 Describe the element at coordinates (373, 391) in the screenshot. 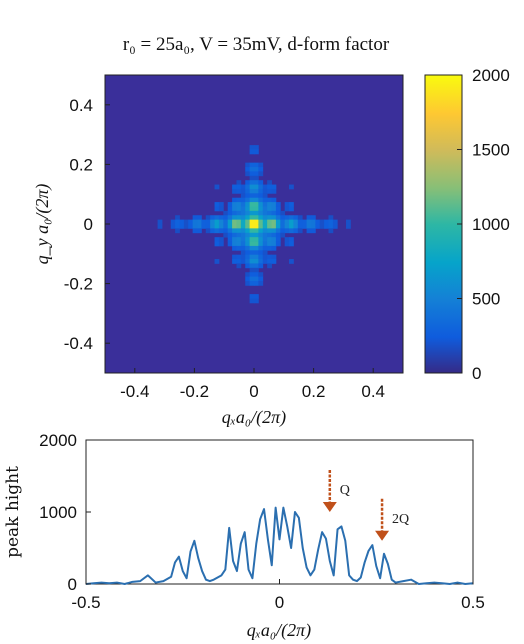

I see `heatmap-x-tick-label: 0.4` at that location.